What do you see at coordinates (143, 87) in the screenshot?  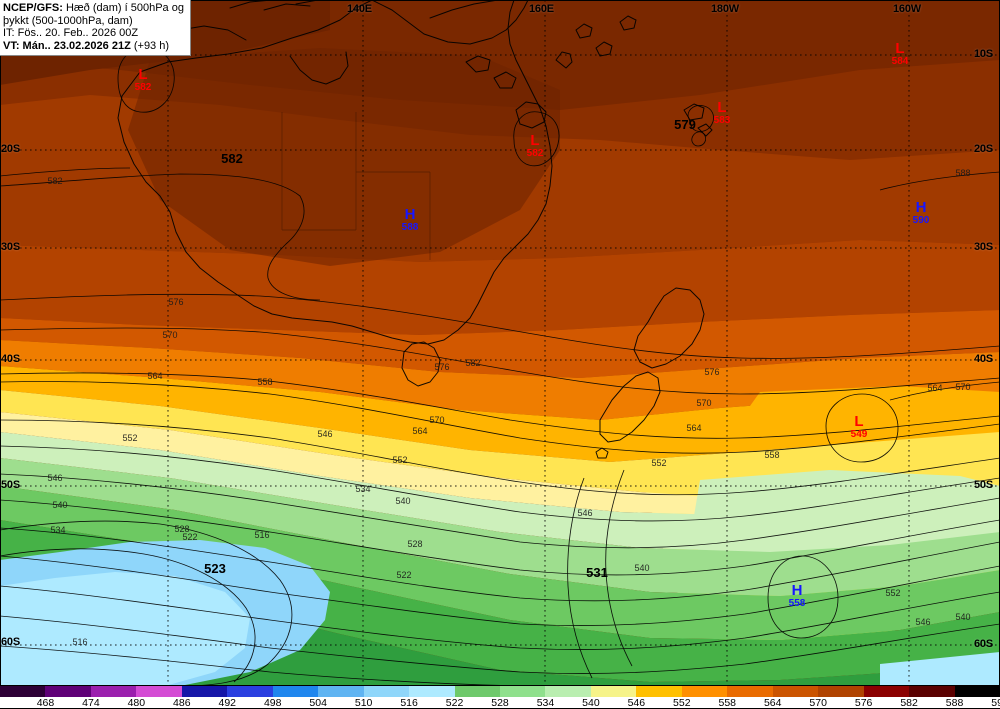 I see `pressure-centre-value: 582` at bounding box center [143, 87].